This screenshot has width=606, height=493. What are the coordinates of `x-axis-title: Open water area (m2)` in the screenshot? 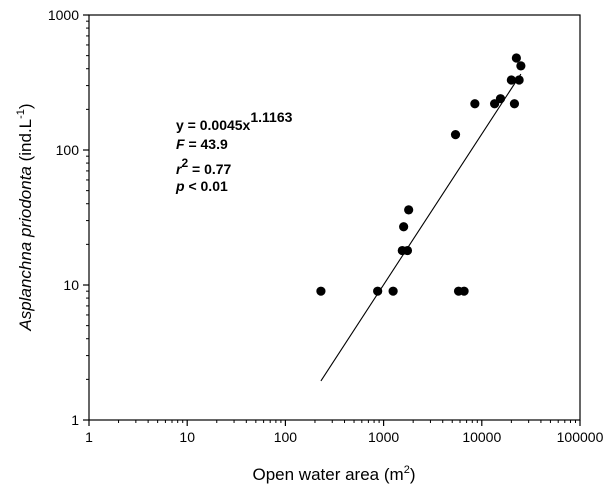 It's located at (334, 474).